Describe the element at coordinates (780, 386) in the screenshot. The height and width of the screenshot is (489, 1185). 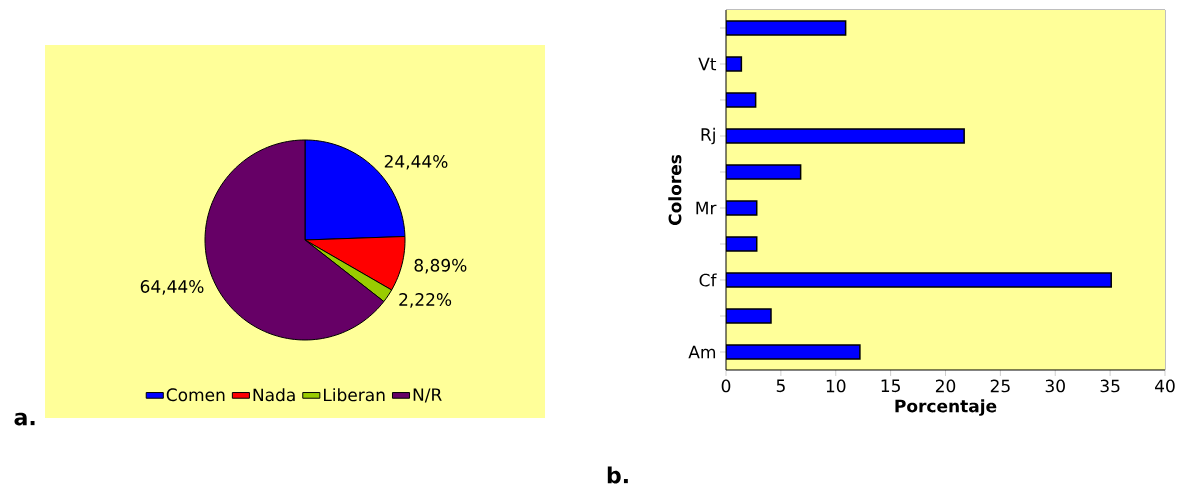
I see `x-tick-label: 5` at that location.